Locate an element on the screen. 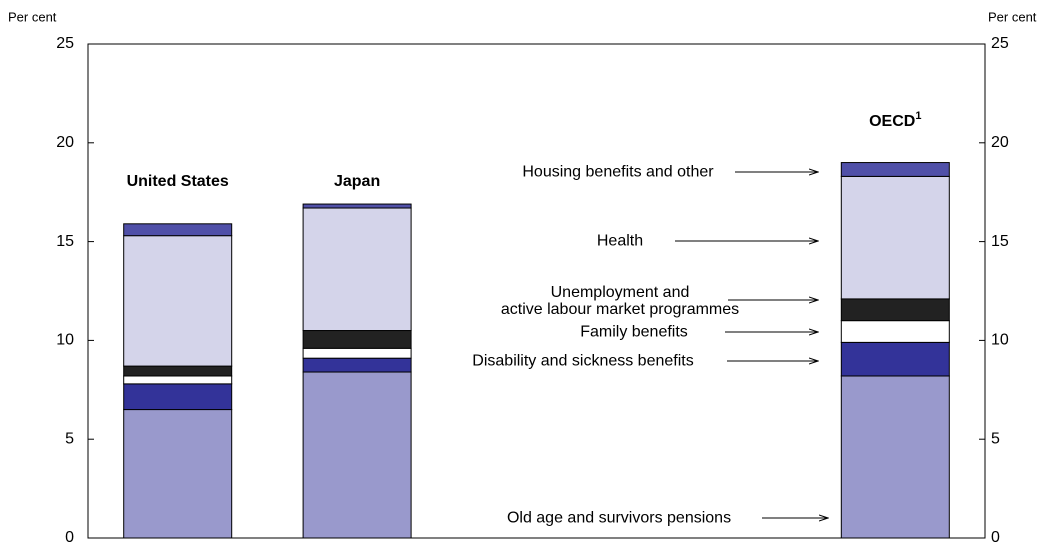 The image size is (1055, 542). legend-entry: Housing benefits and other is located at coordinates (618, 172).